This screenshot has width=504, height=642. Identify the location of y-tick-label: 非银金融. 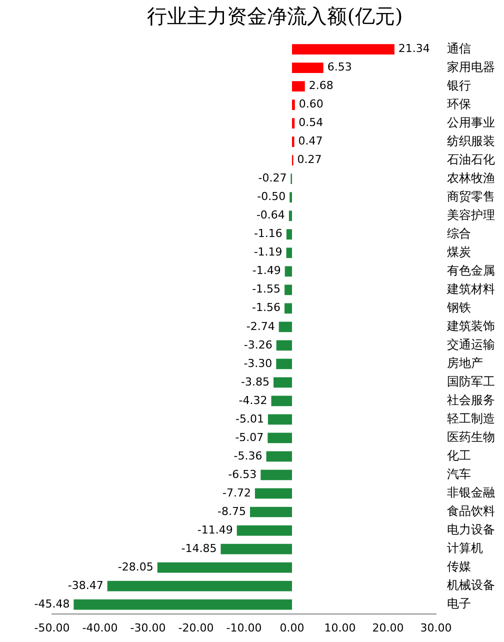
(471, 493).